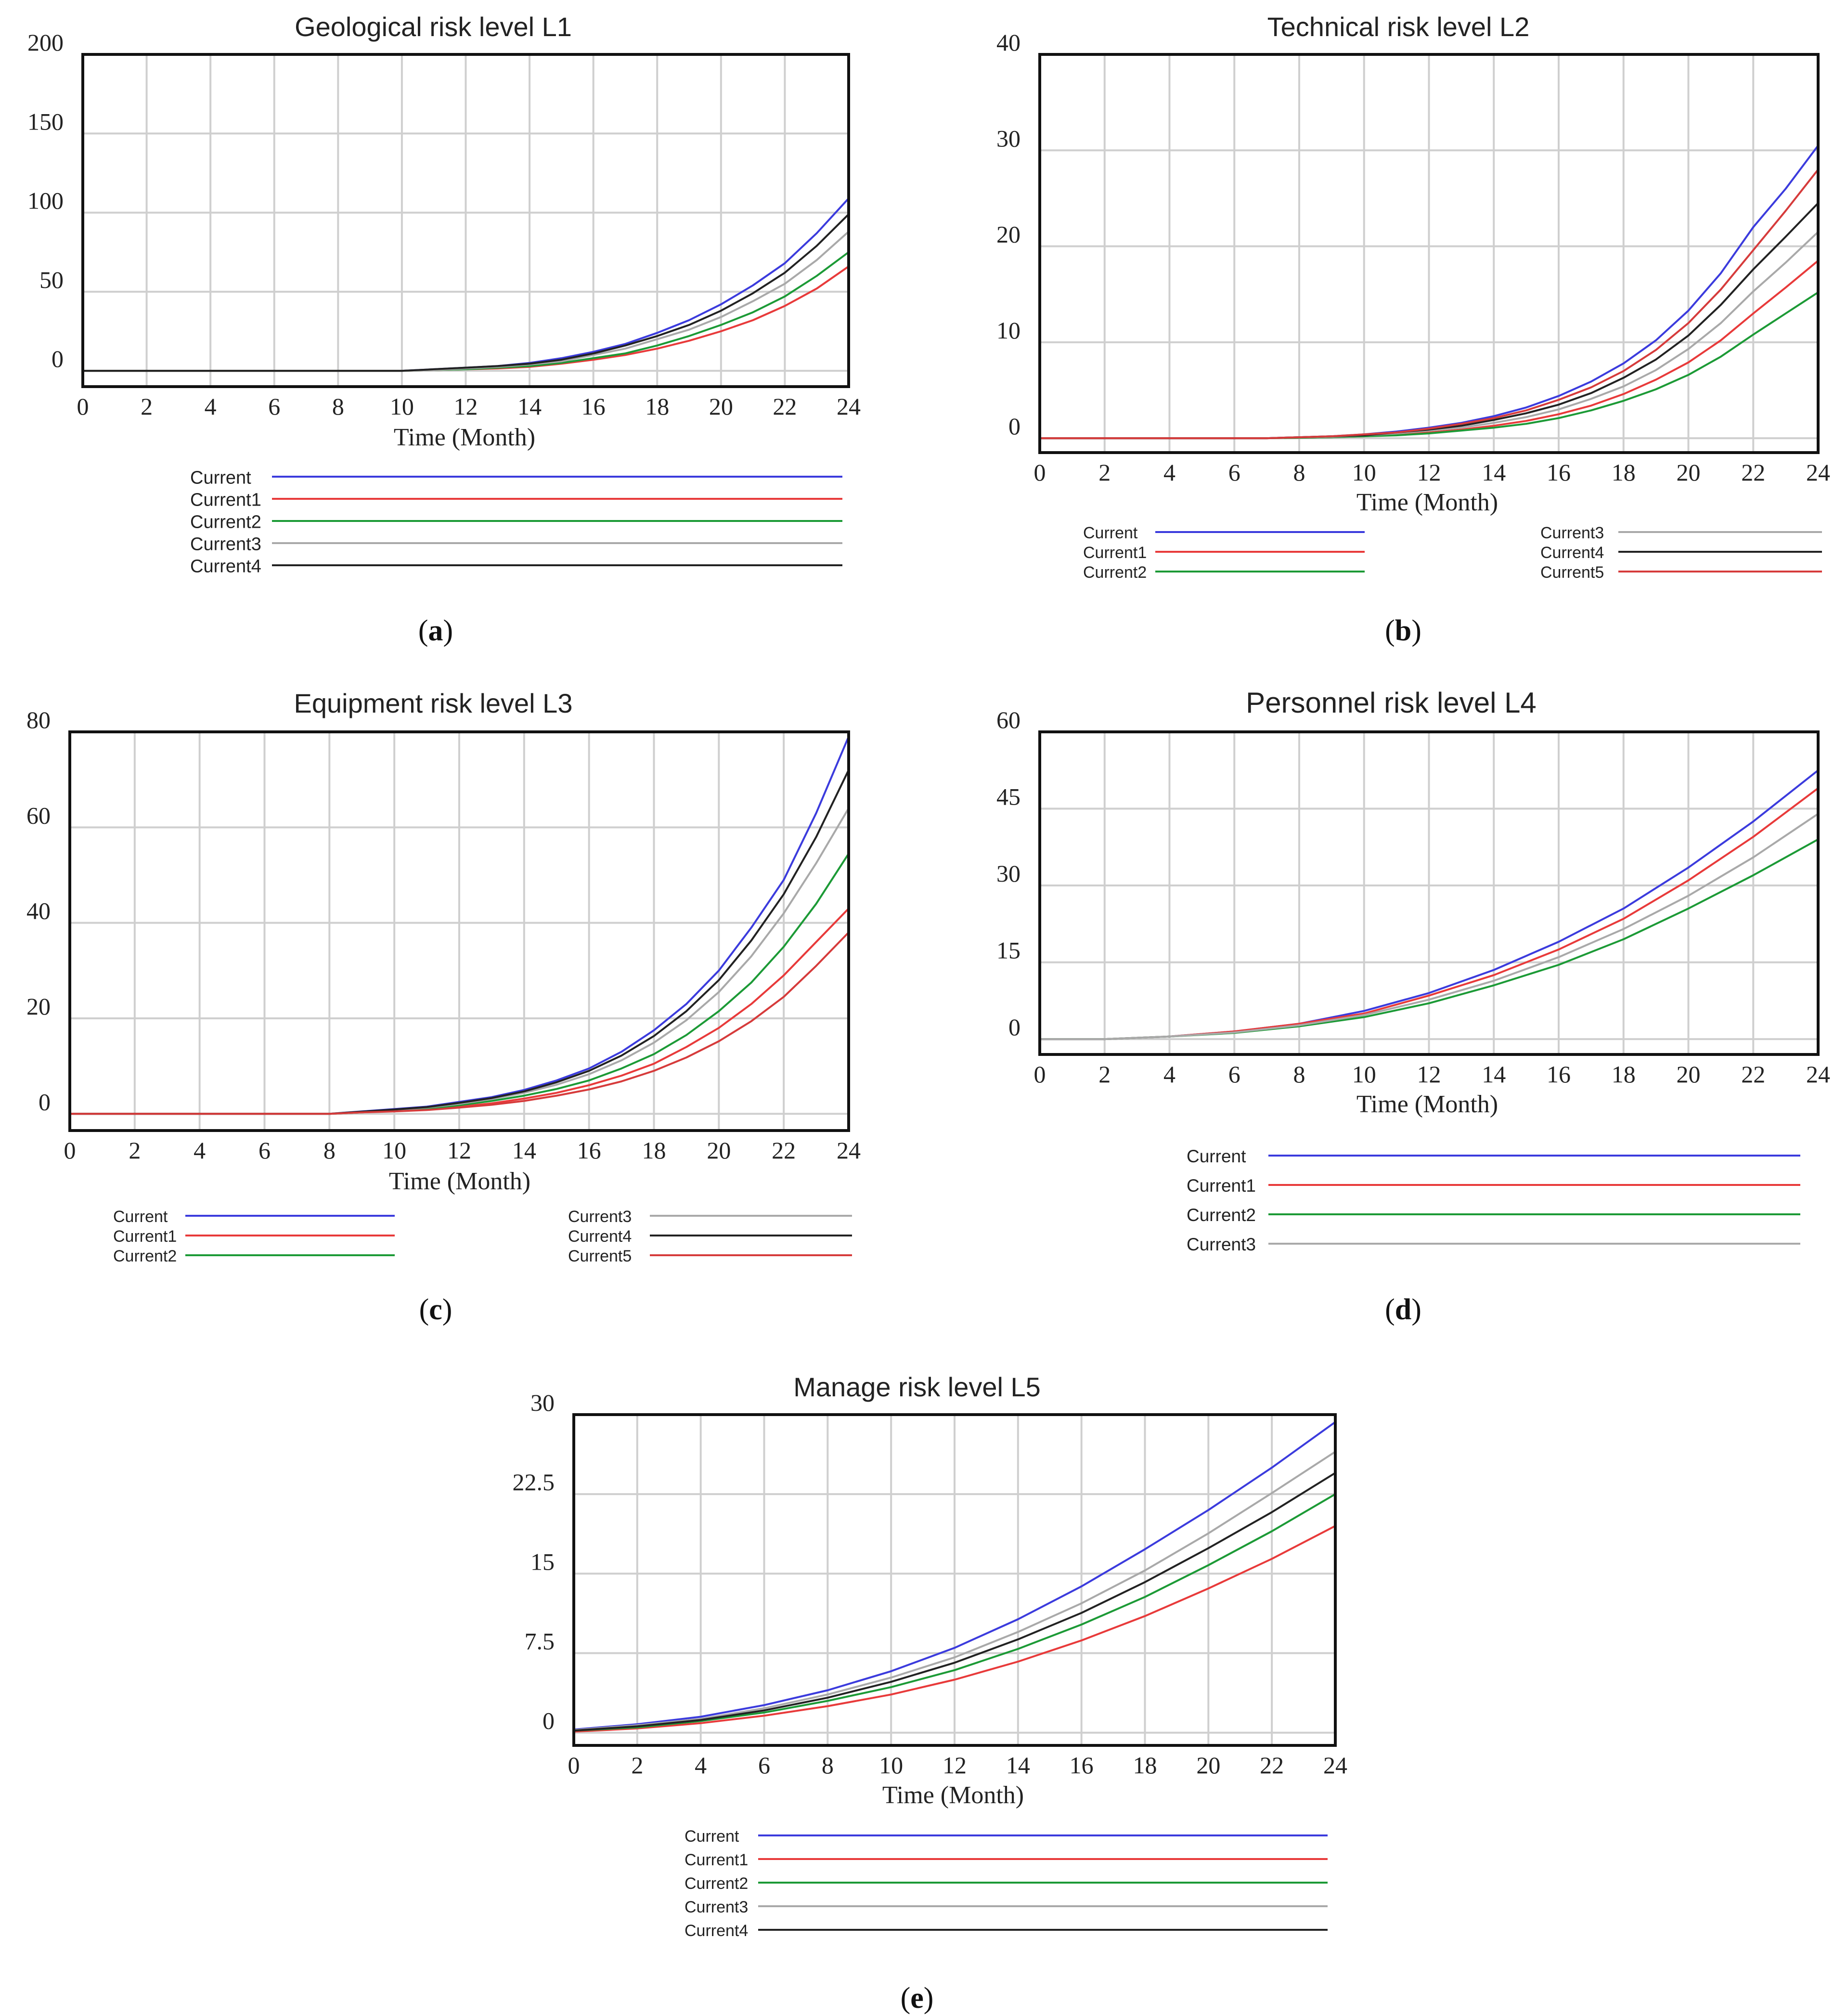 Image resolution: width=1847 pixels, height=2016 pixels. What do you see at coordinates (1008, 330) in the screenshot?
I see `y-tick-label: 10` at bounding box center [1008, 330].